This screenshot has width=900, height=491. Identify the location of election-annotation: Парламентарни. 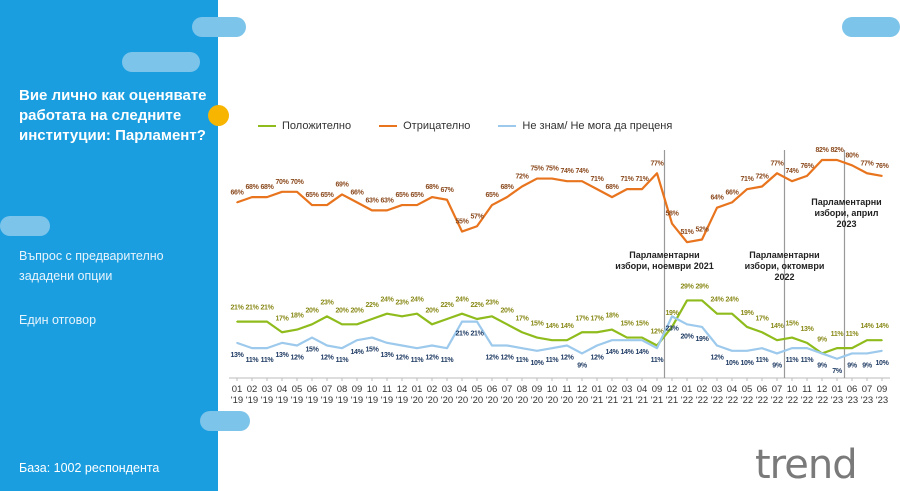
(664, 255).